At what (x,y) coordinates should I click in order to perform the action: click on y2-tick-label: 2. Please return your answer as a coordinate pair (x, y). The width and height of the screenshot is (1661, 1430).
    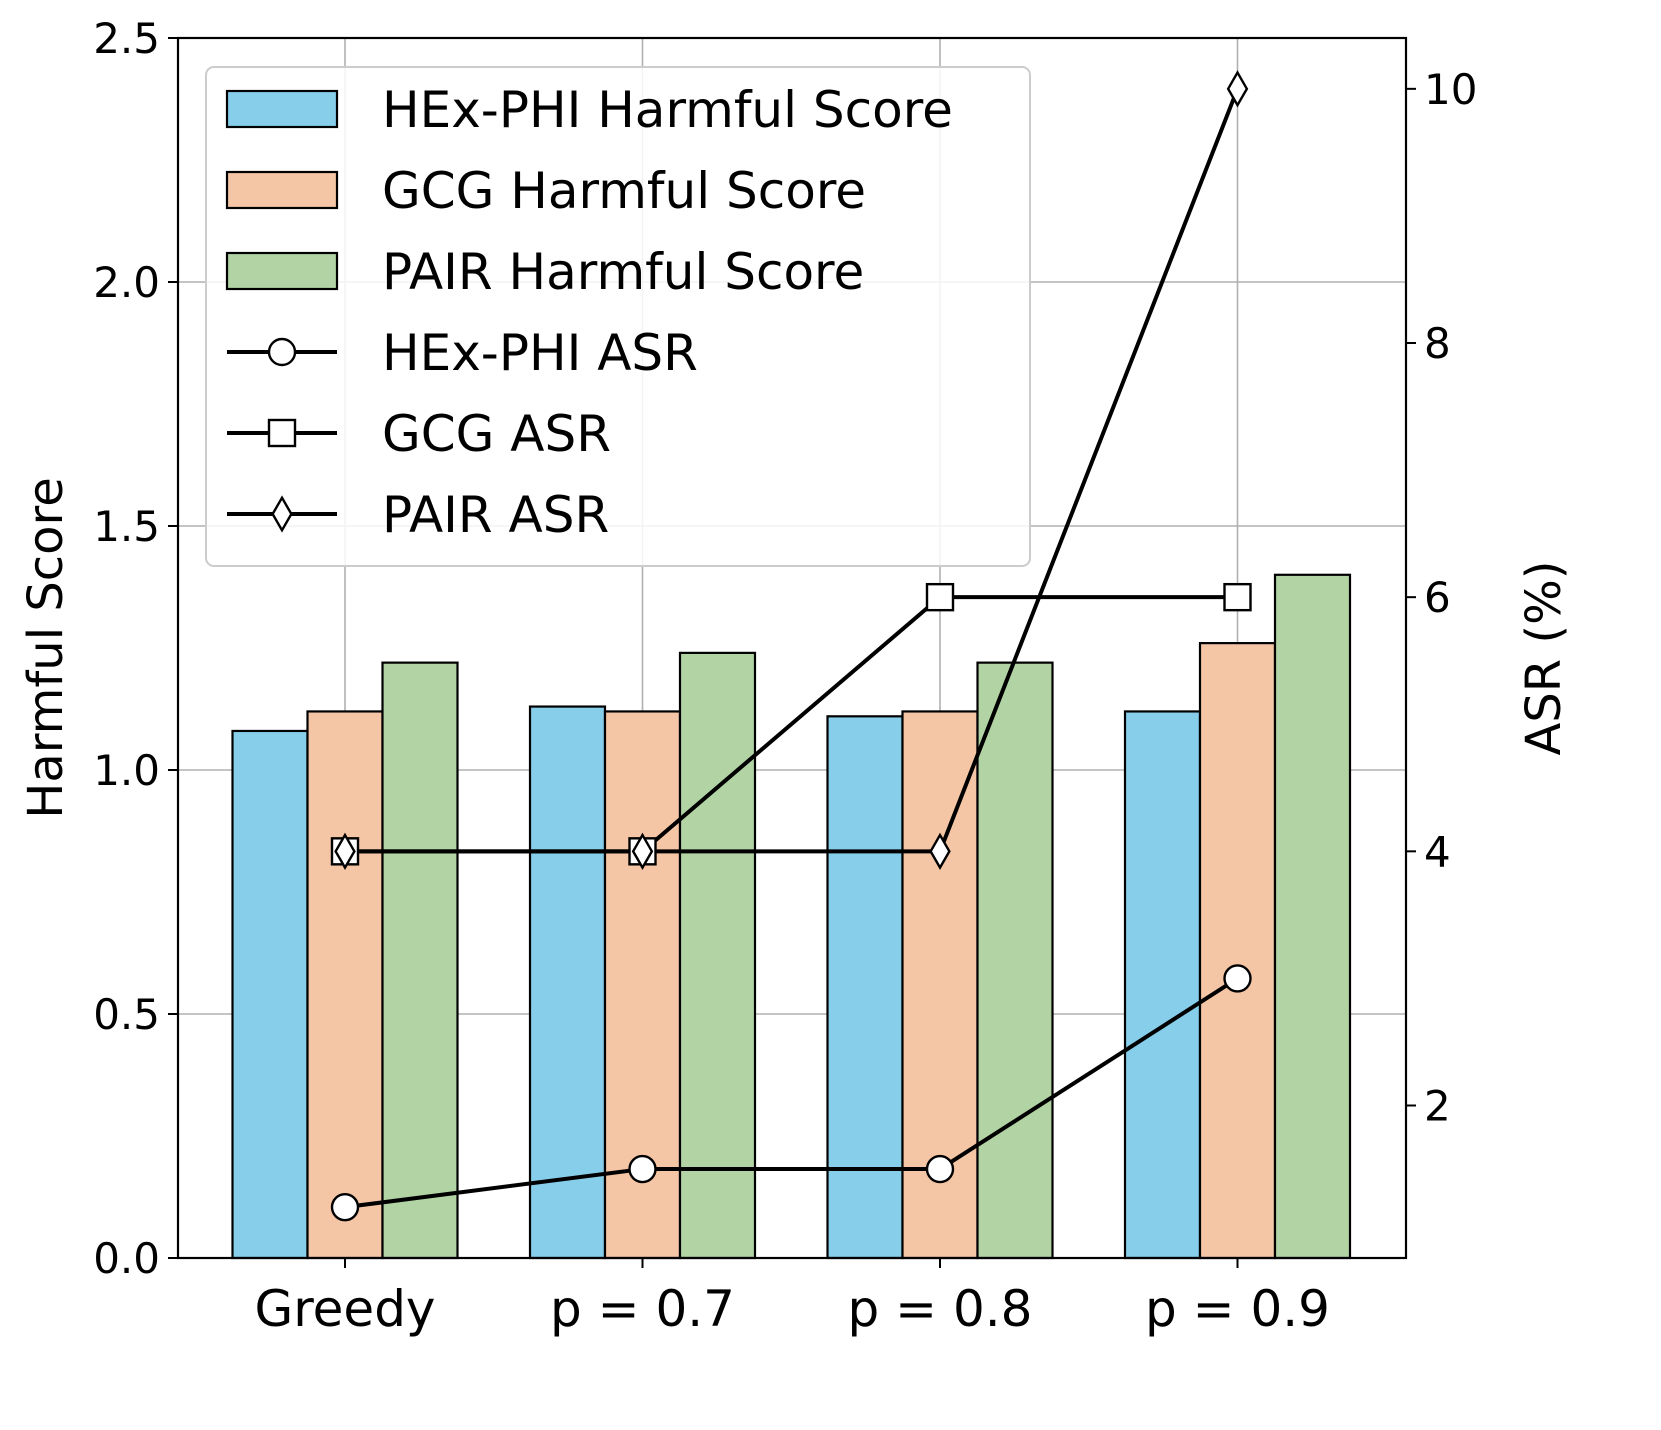
    Looking at the image, I should click on (1437, 1106).